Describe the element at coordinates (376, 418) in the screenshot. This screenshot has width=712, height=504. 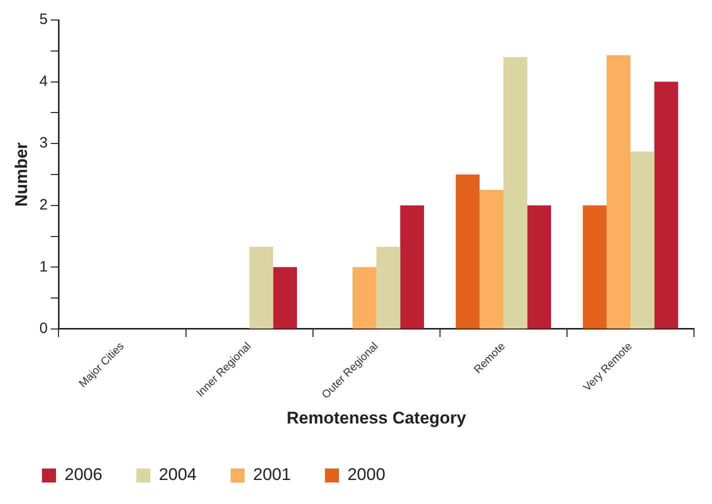
I see `x-axis-title: Remoteness Category` at that location.